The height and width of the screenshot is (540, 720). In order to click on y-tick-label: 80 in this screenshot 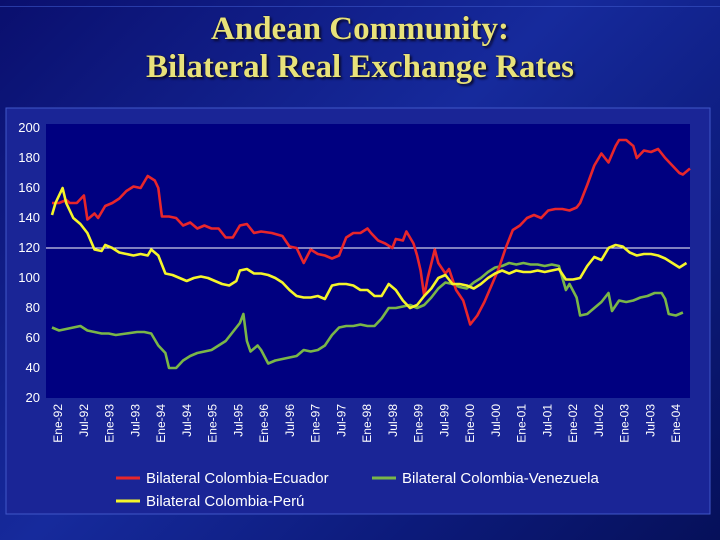, I will do `click(33, 307)`.